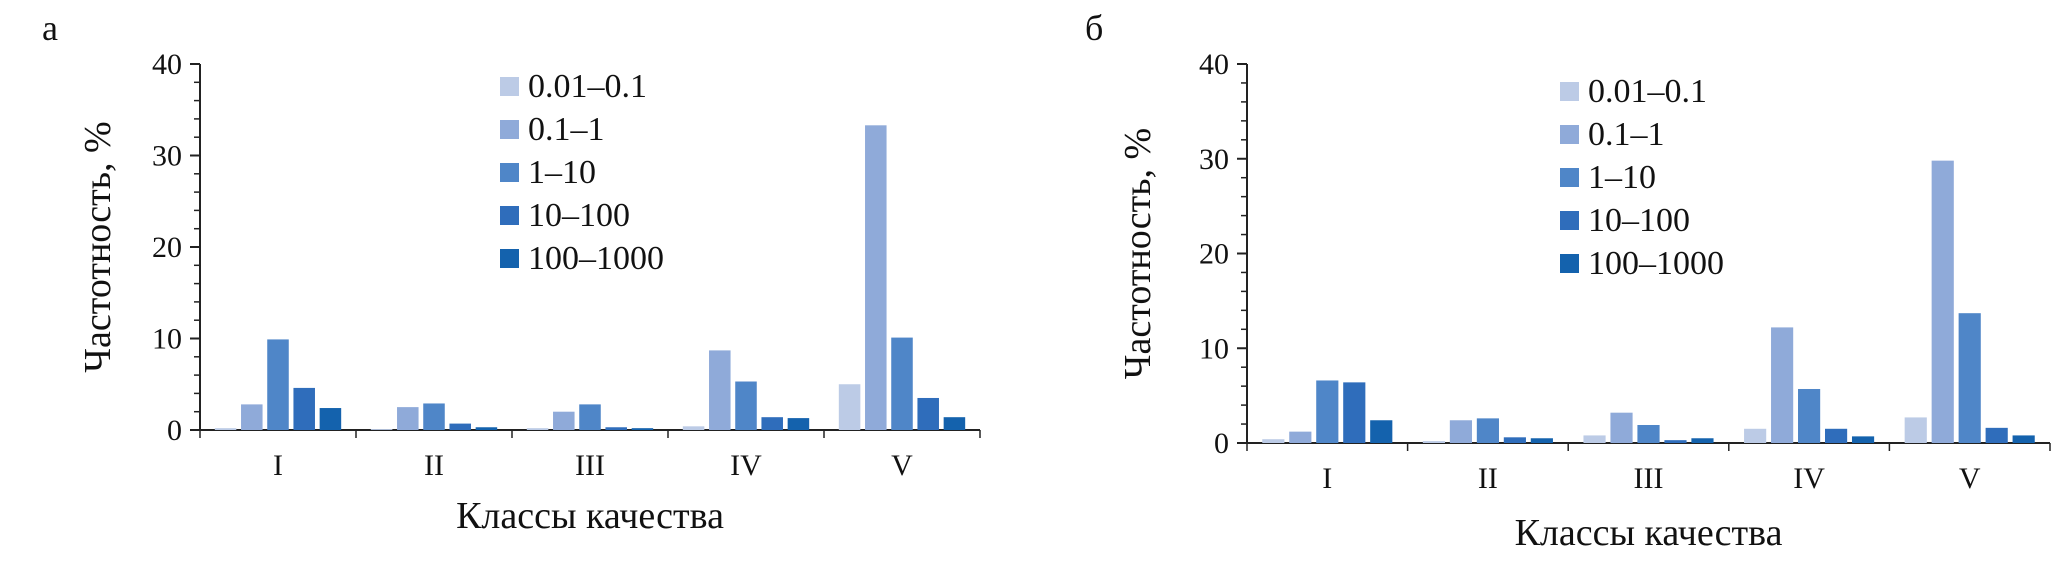 This screenshot has width=2055, height=565. Describe the element at coordinates (1094, 28) in the screenshot. I see `panel-letter: б` at that location.